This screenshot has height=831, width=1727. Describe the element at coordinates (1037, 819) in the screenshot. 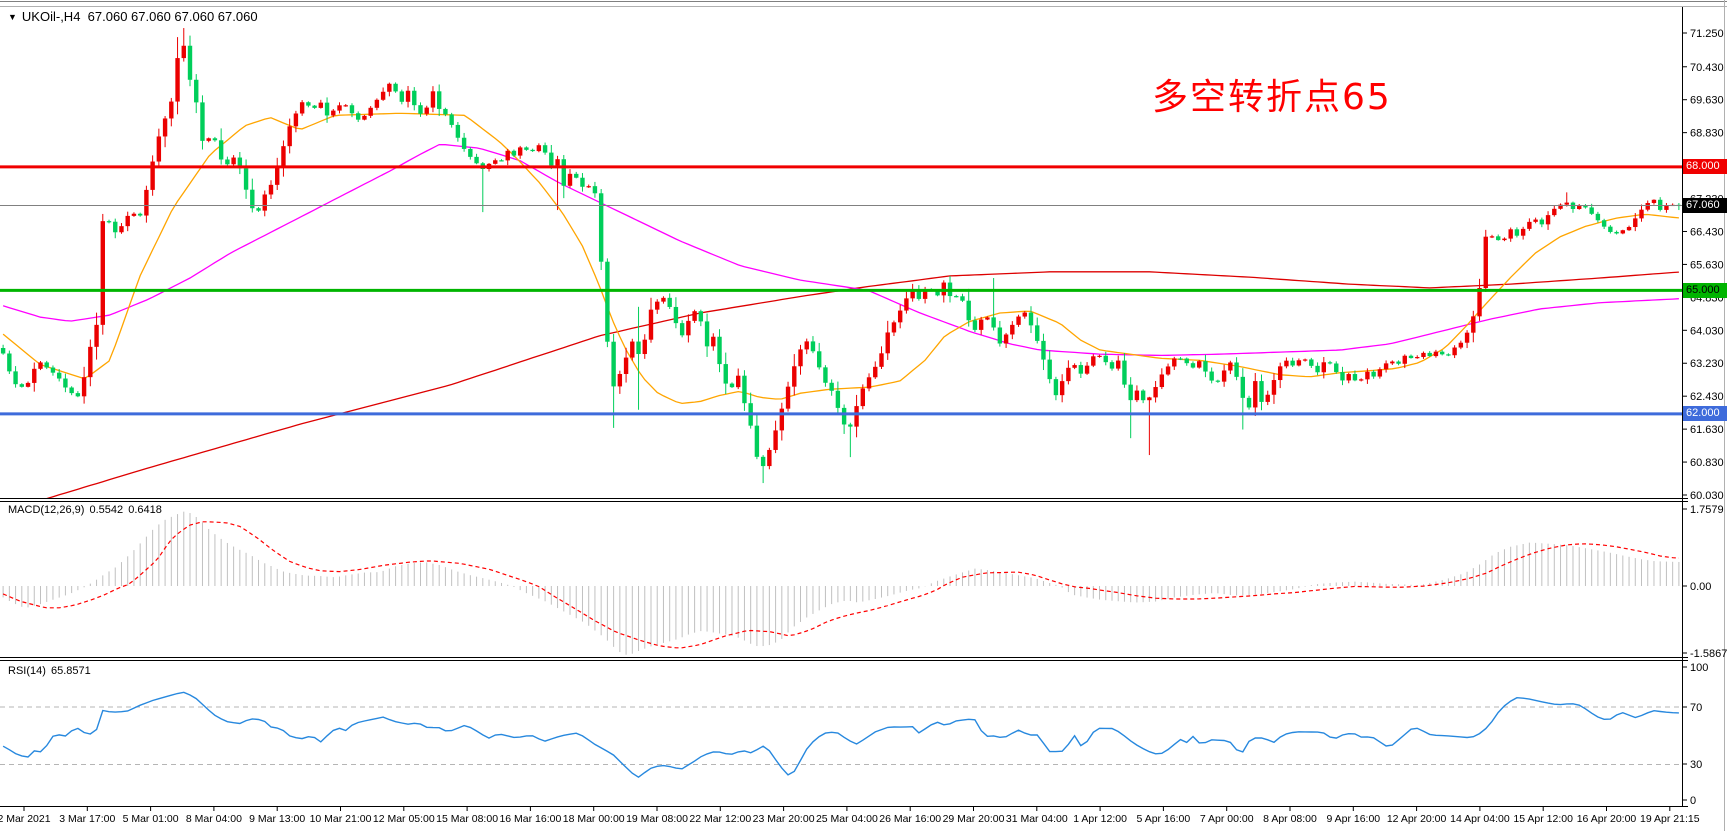

I see `time-axis-label: 31 Mar 04:00` at that location.